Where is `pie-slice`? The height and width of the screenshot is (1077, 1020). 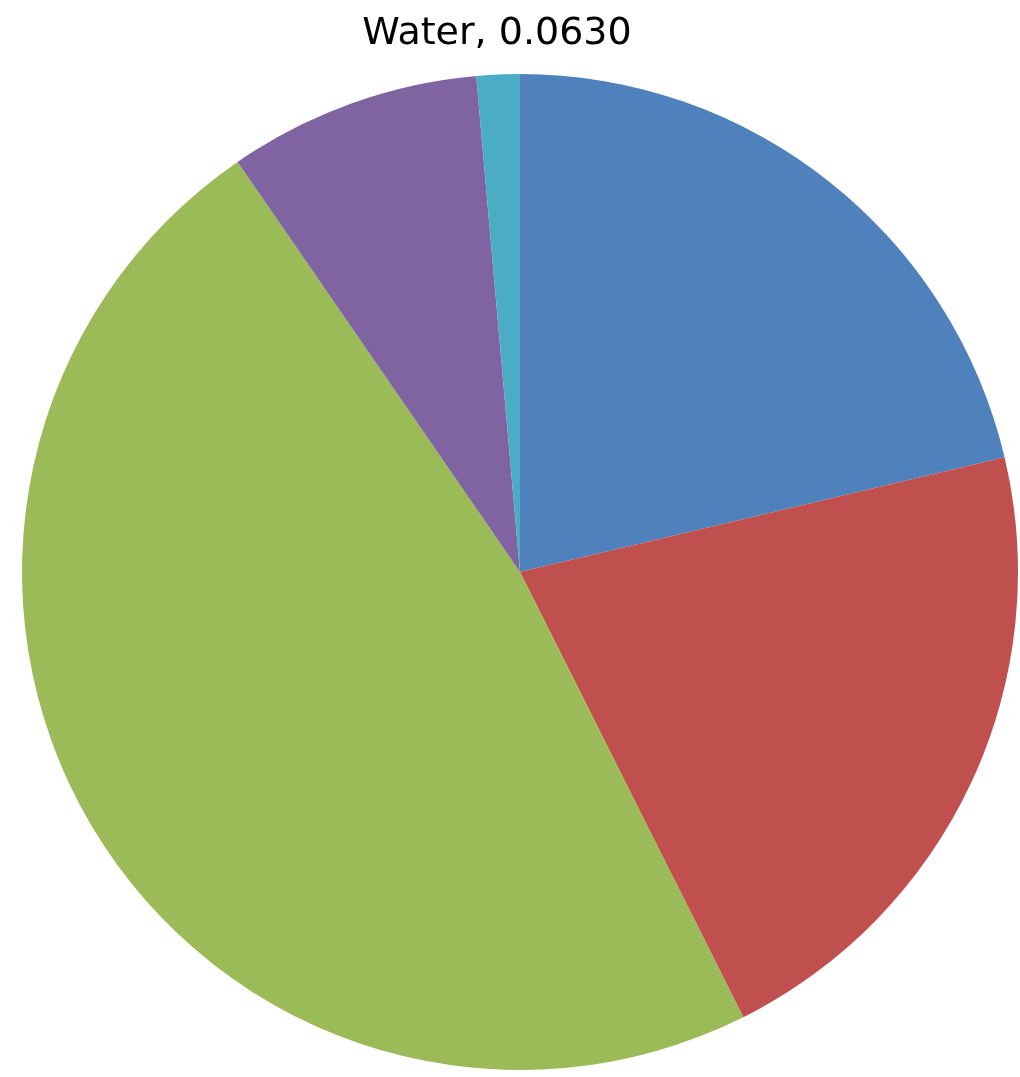 pie-slice is located at coordinates (378, 323).